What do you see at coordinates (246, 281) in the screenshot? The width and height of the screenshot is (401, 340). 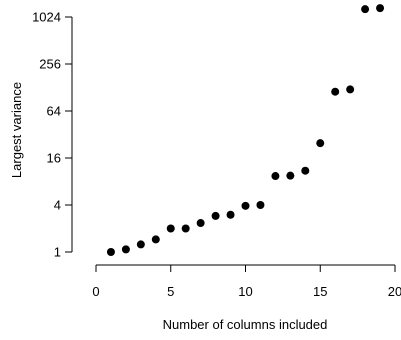 I see `x-axis: 0 5 10 15 20` at bounding box center [246, 281].